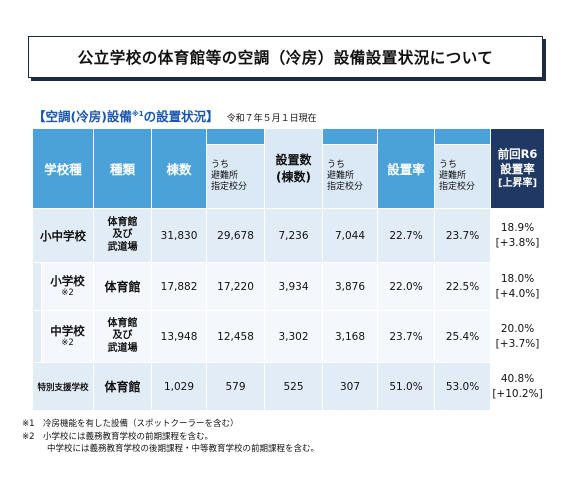 Image resolution: width=575 pixels, height=480 pixels. Describe the element at coordinates (350, 176) in the screenshot. I see `header-installed-evac: うち 避難所 指定校分` at that location.